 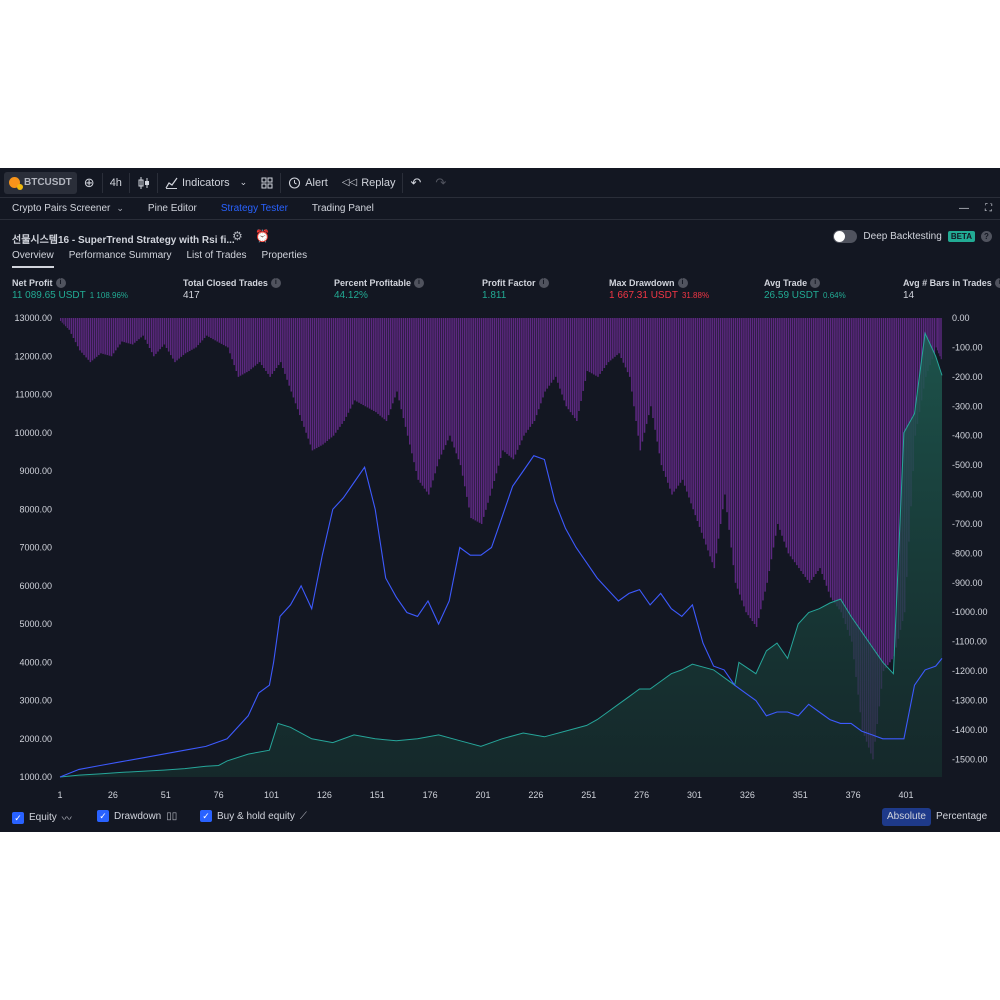 What do you see at coordinates (906, 817) in the screenshot?
I see `absolute-button: Absolute` at bounding box center [906, 817].